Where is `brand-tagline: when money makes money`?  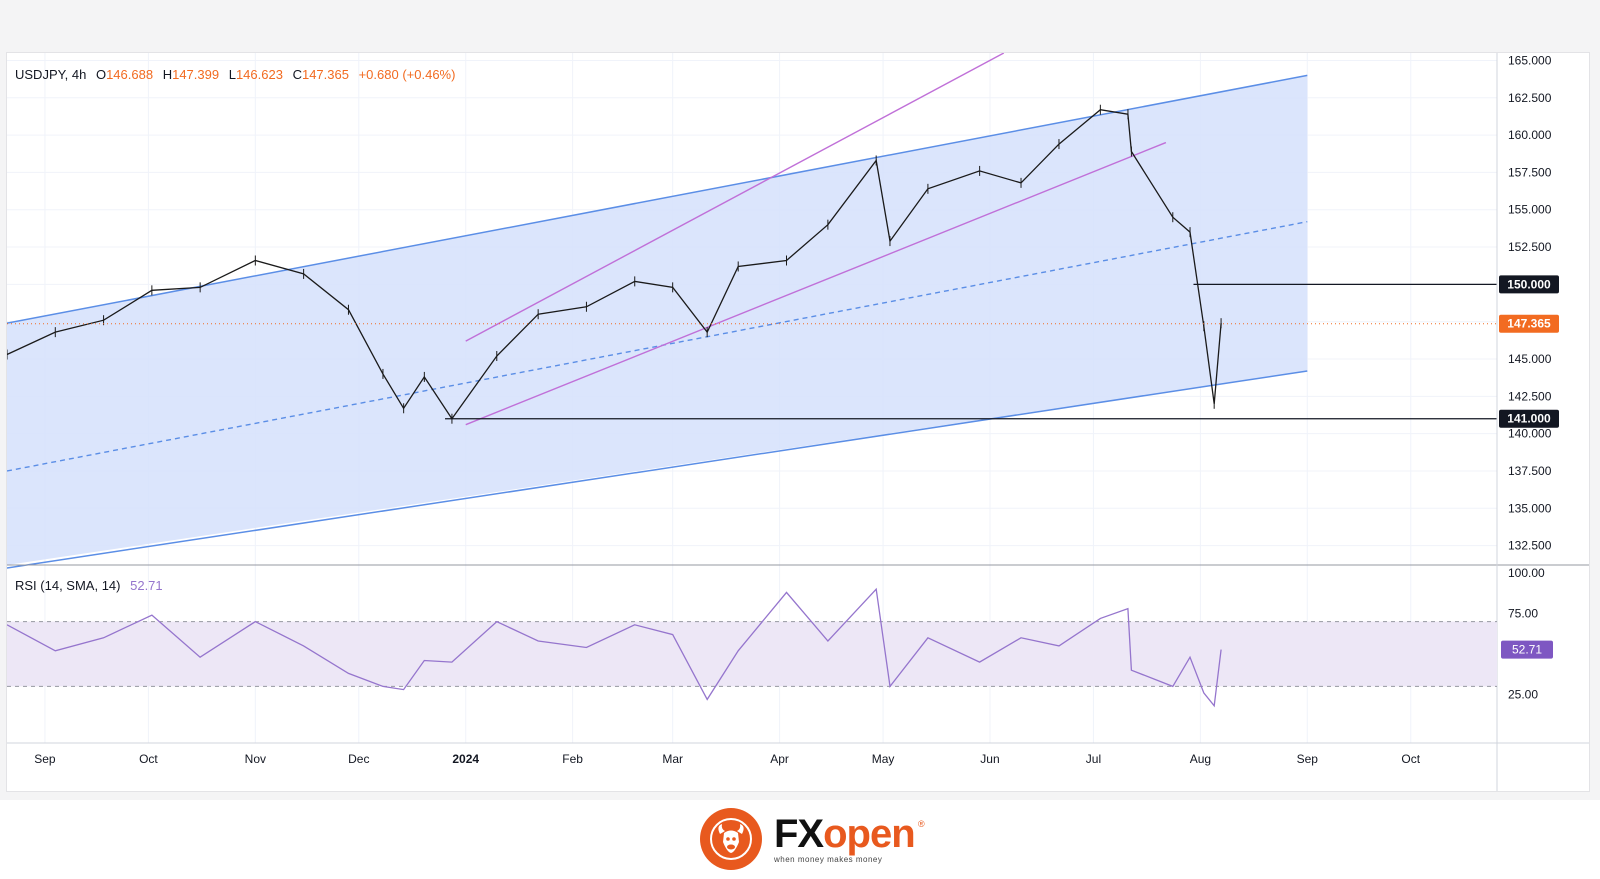
brand-tagline: when money makes money is located at coordinates (828, 859).